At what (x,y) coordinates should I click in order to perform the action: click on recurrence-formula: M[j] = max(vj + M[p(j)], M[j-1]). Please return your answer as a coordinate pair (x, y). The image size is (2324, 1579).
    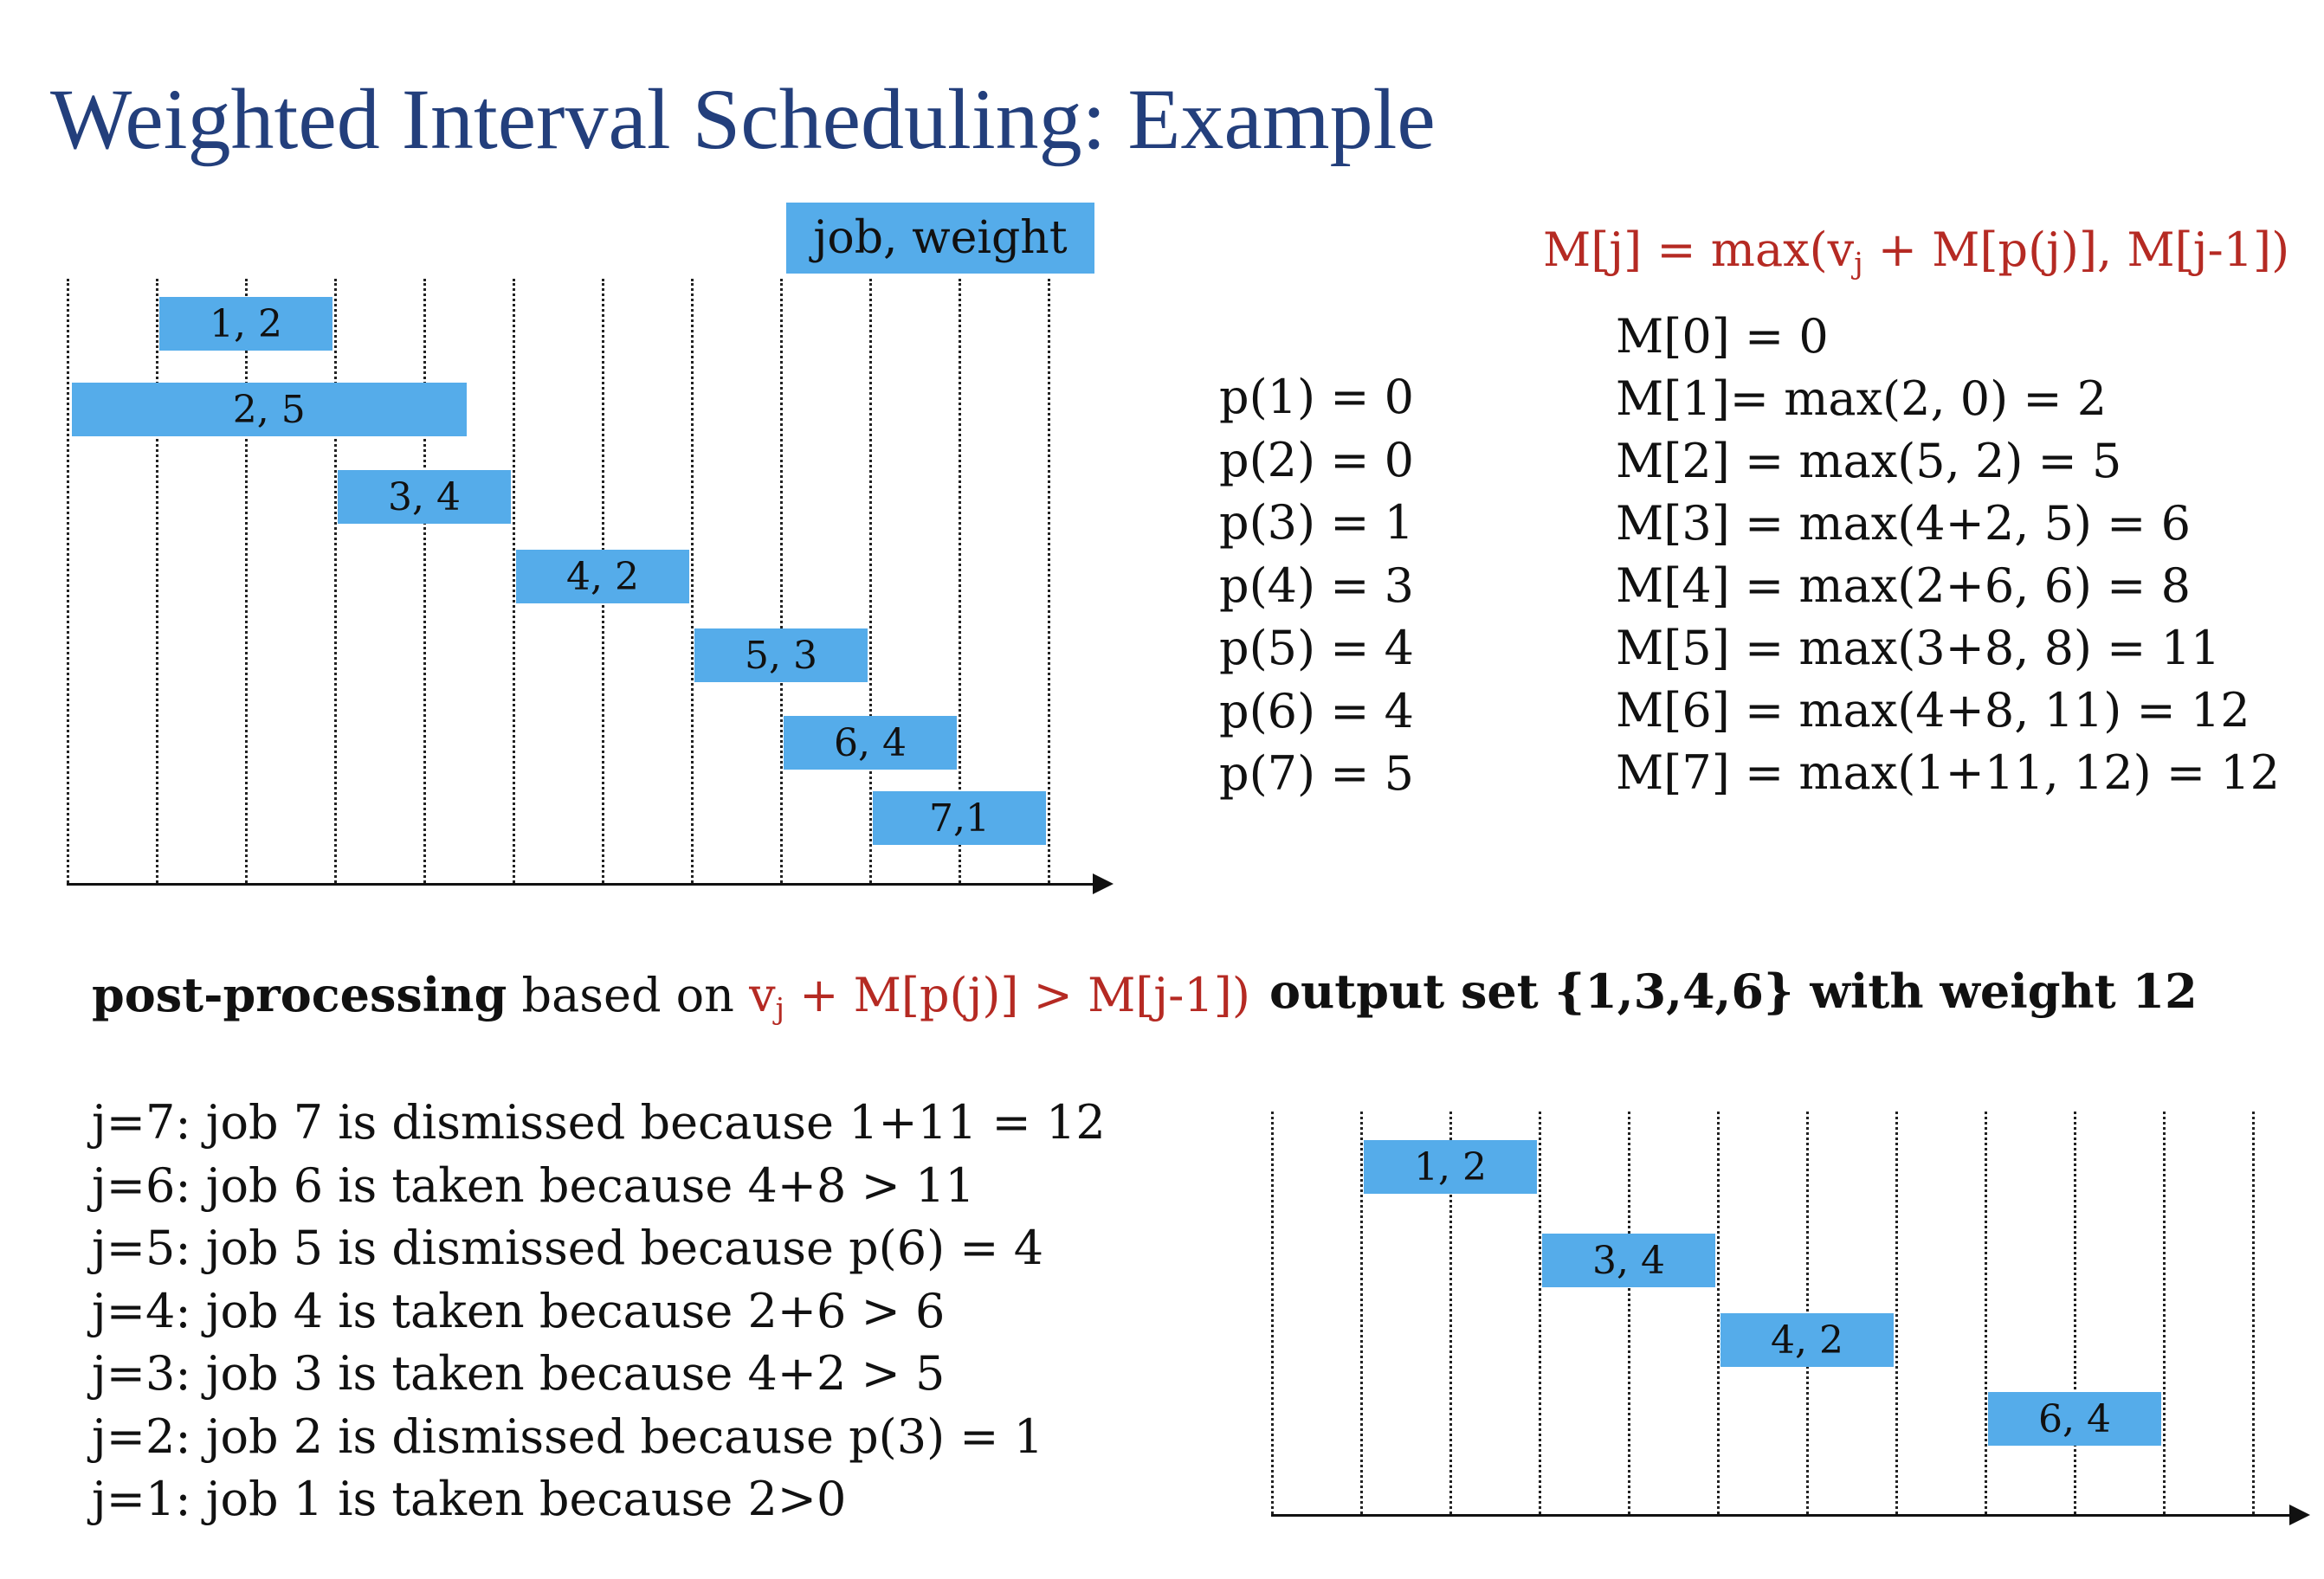
    Looking at the image, I should click on (1916, 252).